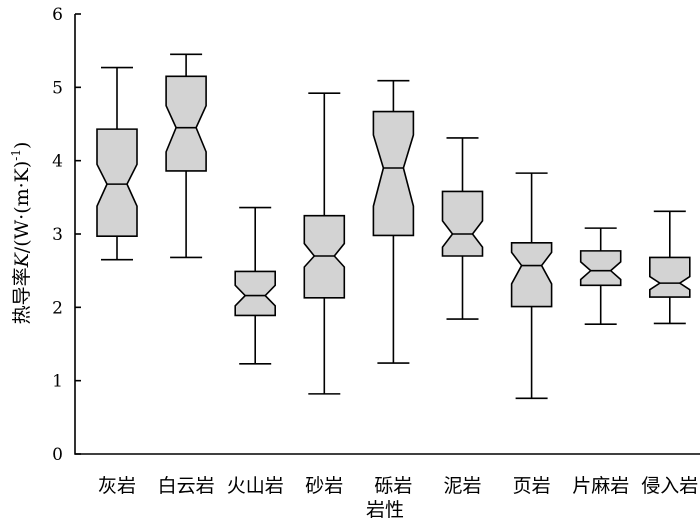  What do you see at coordinates (22, 207) in the screenshot?
I see `y-axis-title-unit: /(W·(m·K)` at bounding box center [22, 207].